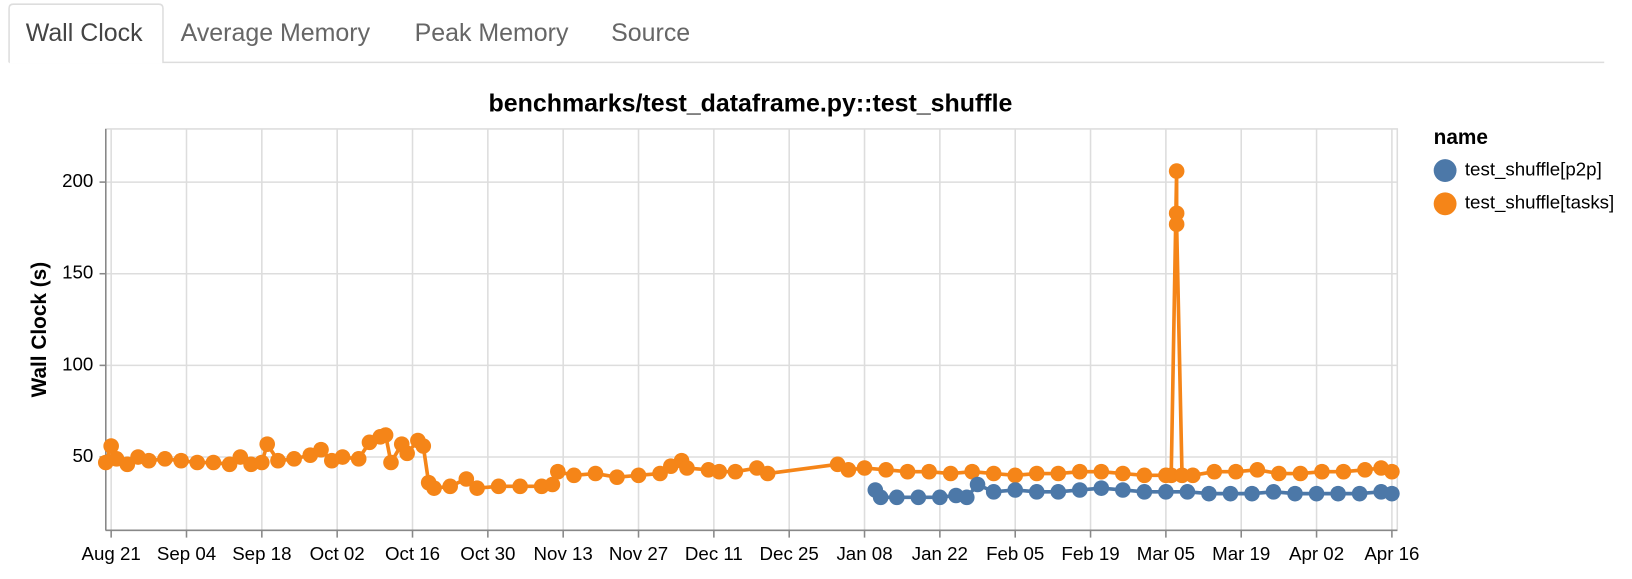  I want to click on x-tick-label: Jan 22, so click(940, 553).